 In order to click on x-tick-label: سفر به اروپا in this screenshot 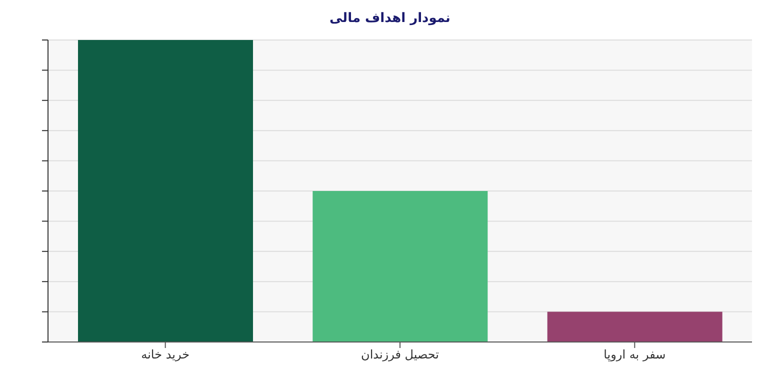, I will do `click(635, 355)`.